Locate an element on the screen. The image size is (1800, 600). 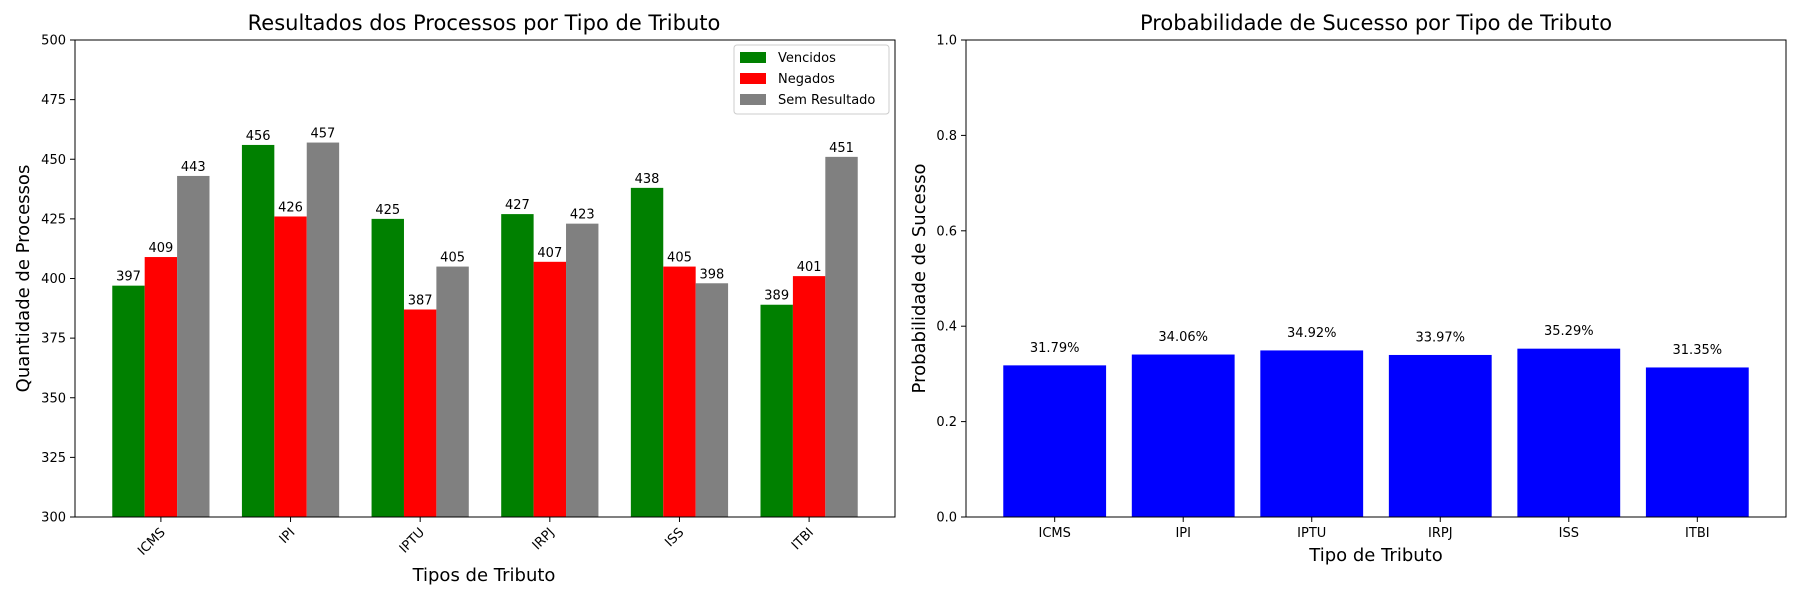
bar-negados-icms is located at coordinates (161, 387).